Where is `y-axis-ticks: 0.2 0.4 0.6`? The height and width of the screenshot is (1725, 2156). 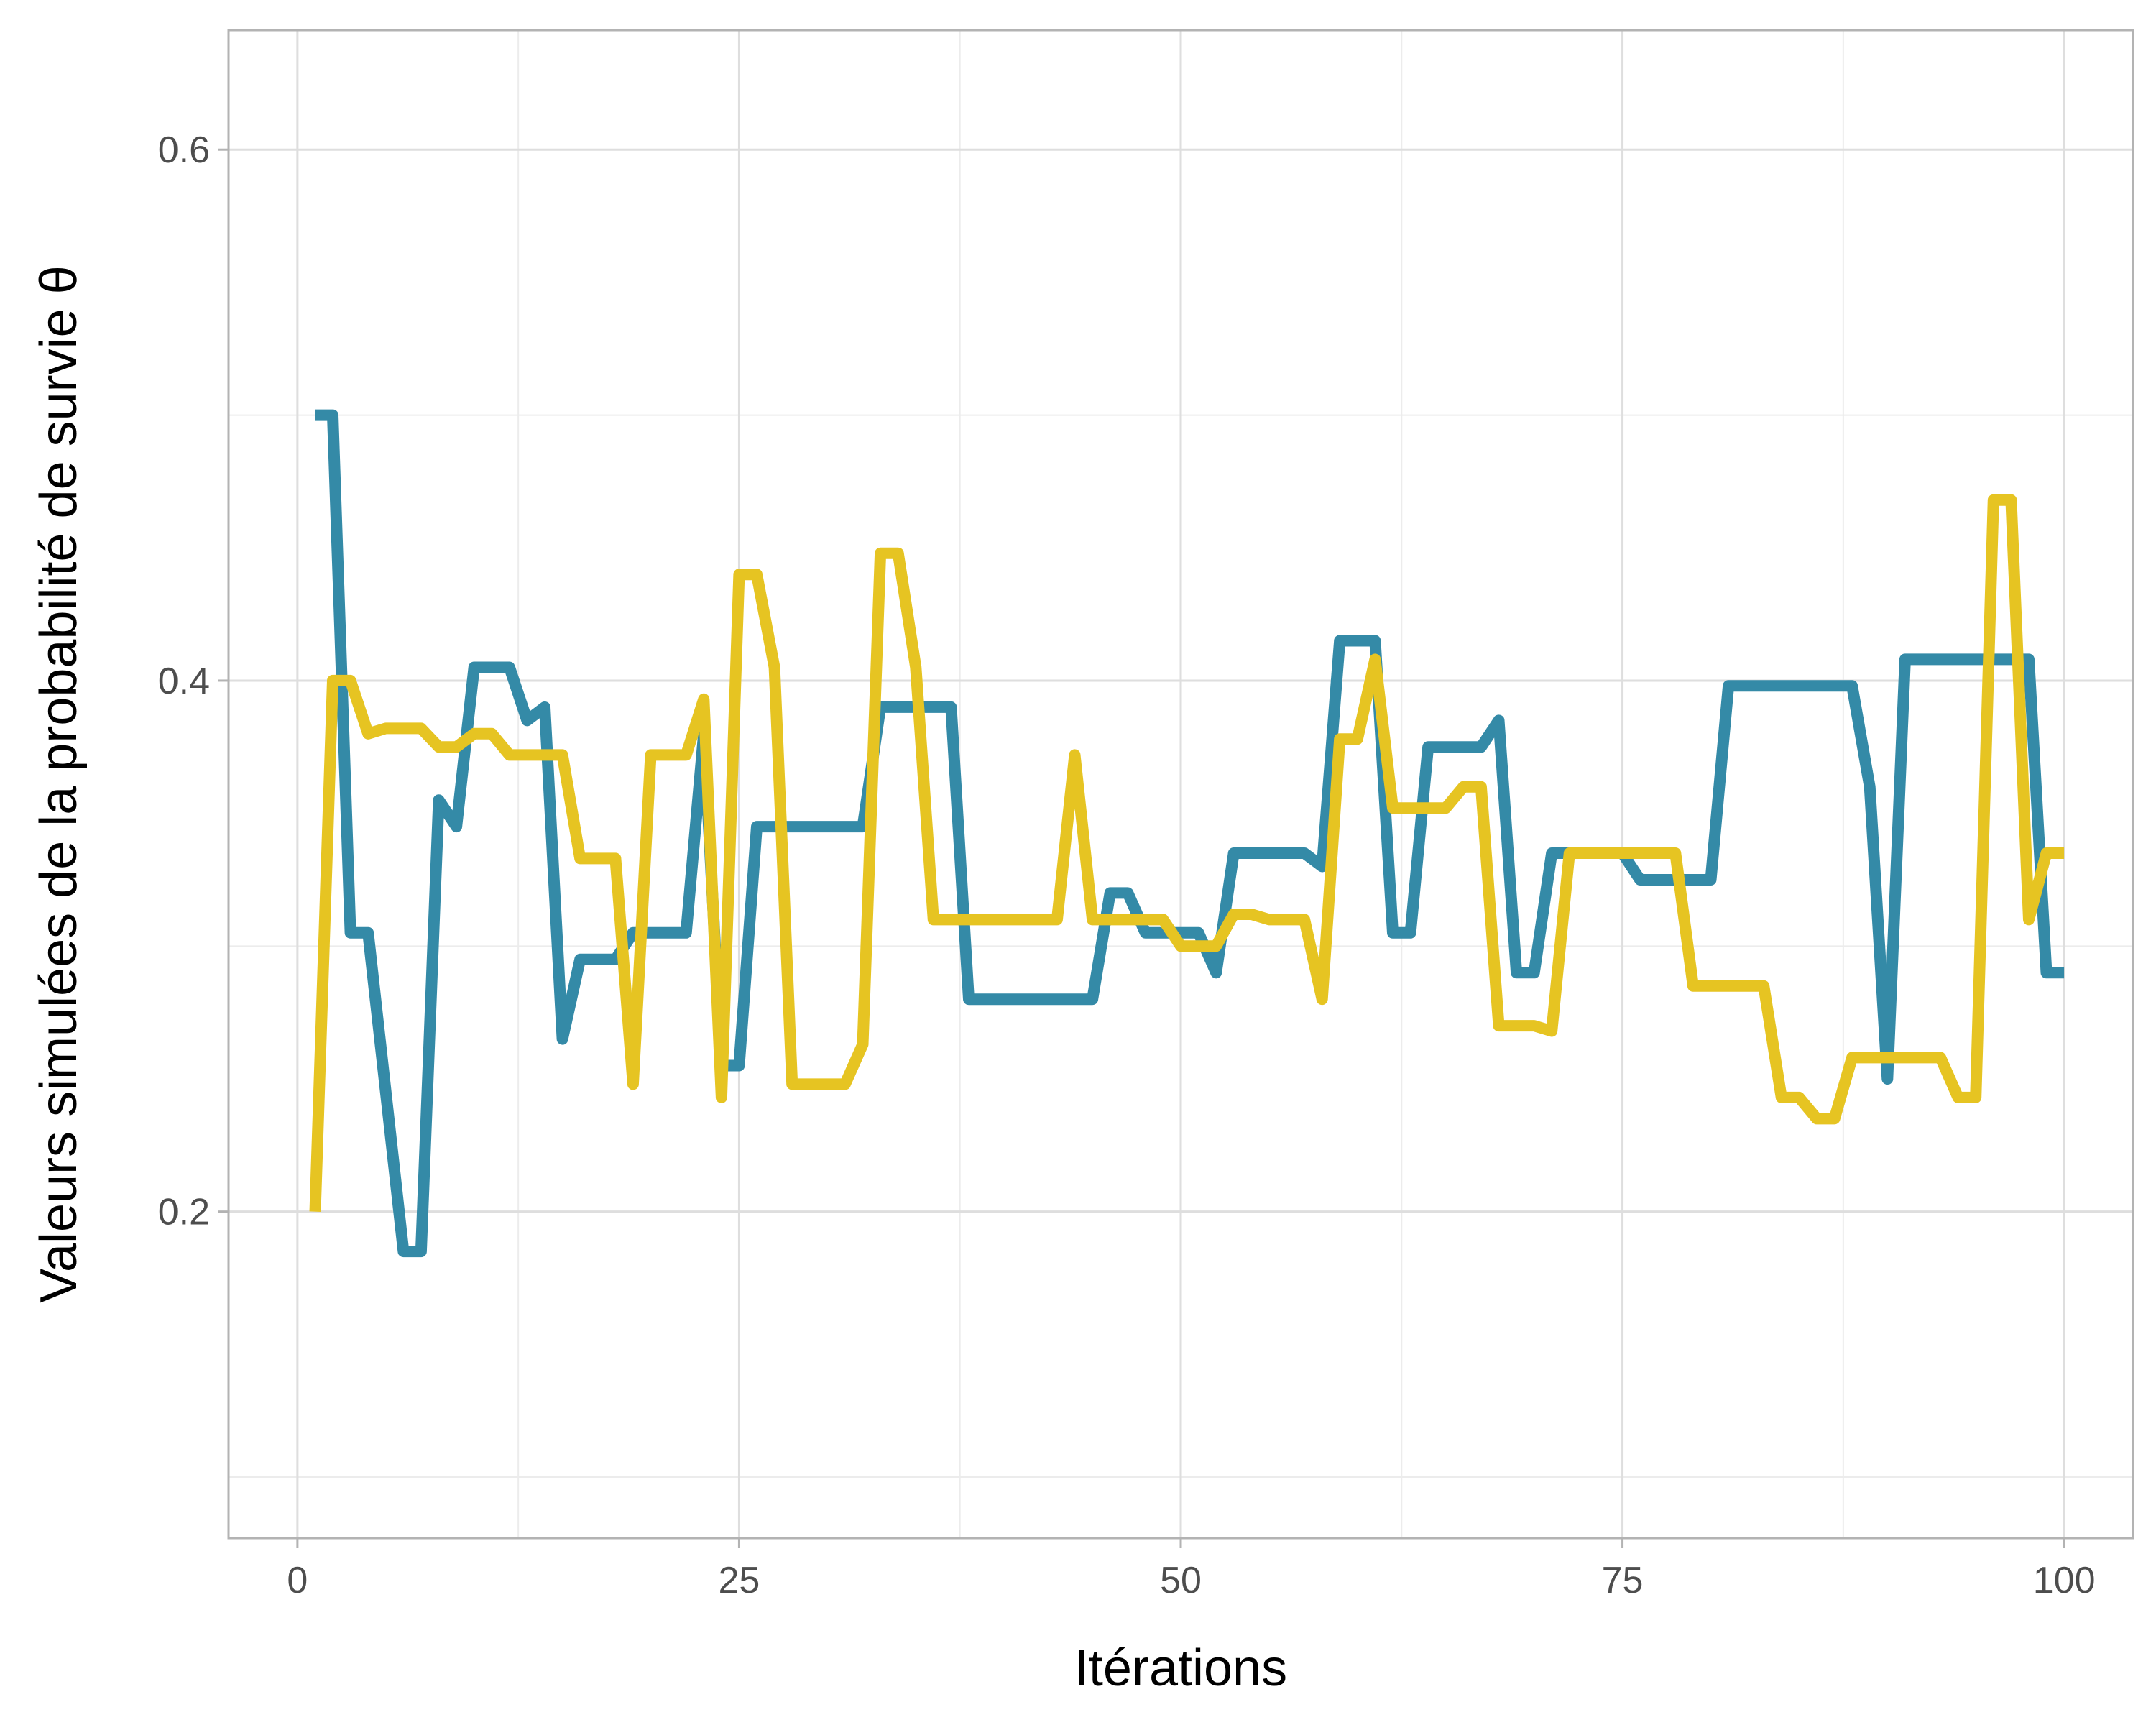
y-axis-ticks: 0.2 0.4 0.6 is located at coordinates (194, 681).